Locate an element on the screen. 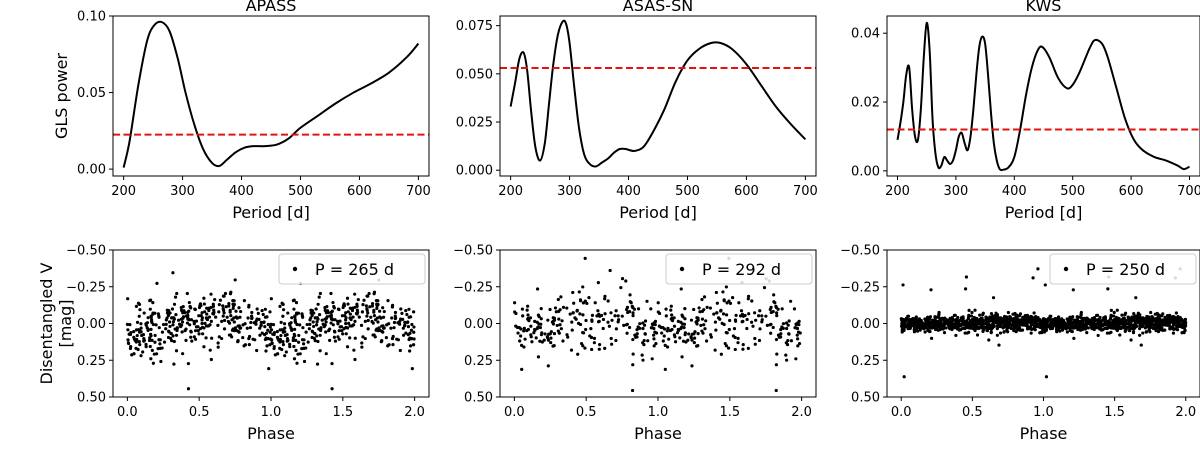  y-tick-label: 0.00 is located at coordinates (865, 324).